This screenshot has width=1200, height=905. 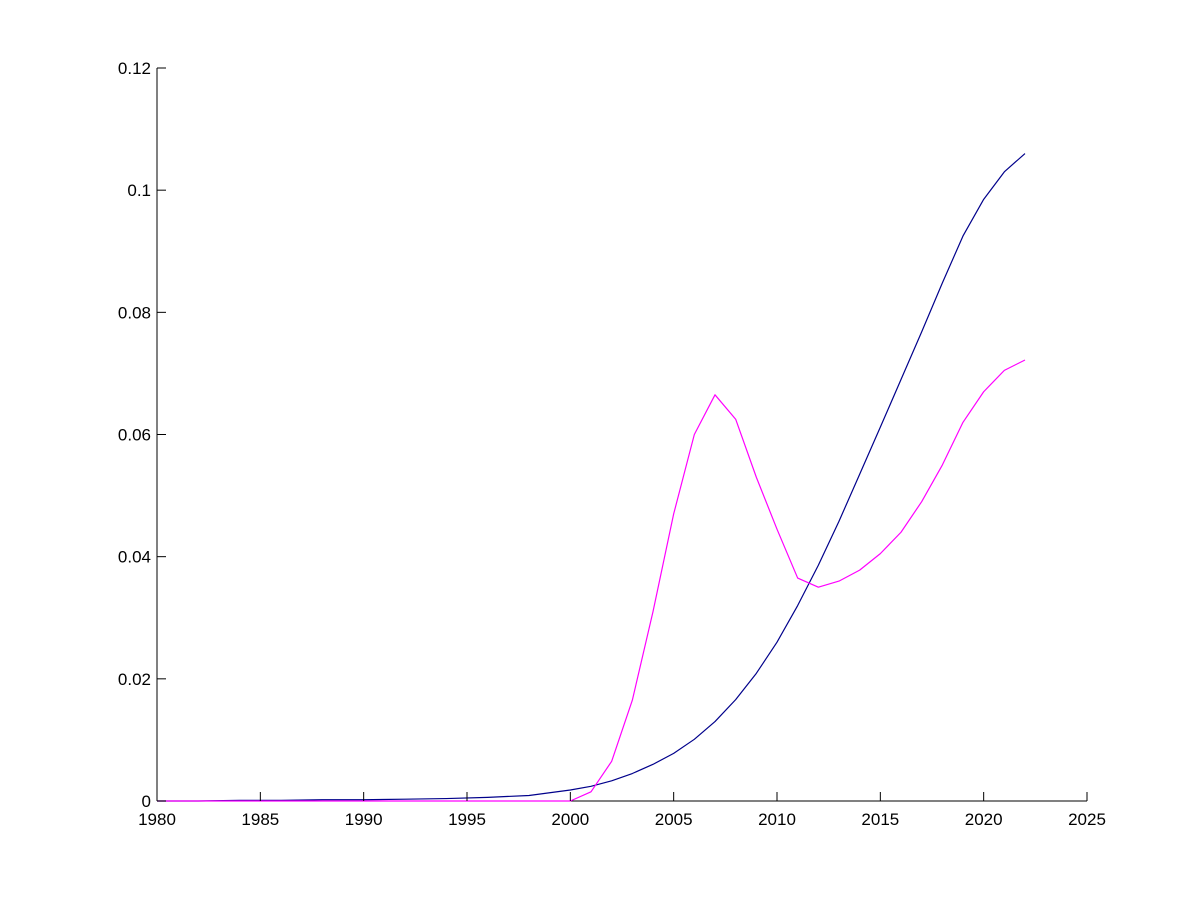 I want to click on x-tick-label: 2000, so click(x=570, y=819).